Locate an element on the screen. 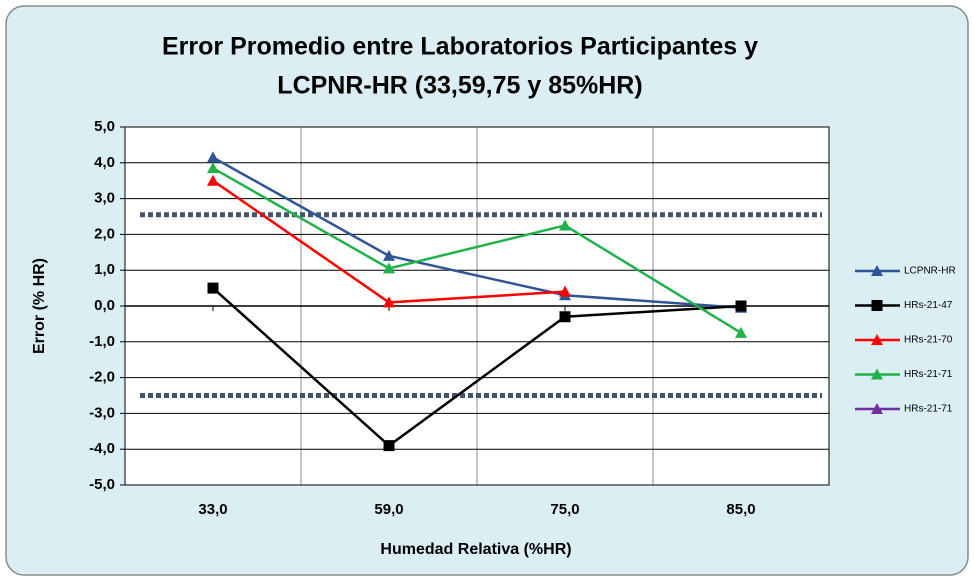  y-tick-label: -5,0 is located at coordinates (102, 484).